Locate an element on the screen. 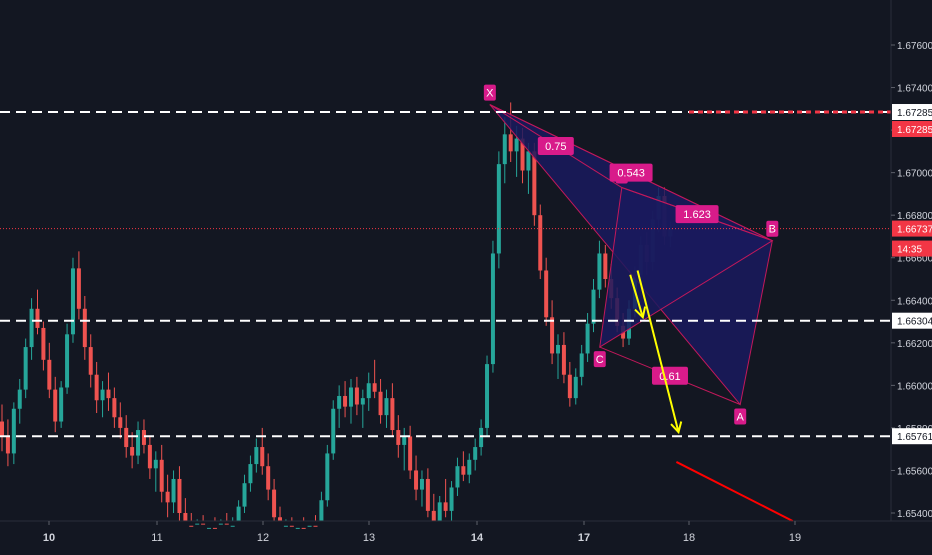  countdown-label: 14:35 is located at coordinates (909, 250).